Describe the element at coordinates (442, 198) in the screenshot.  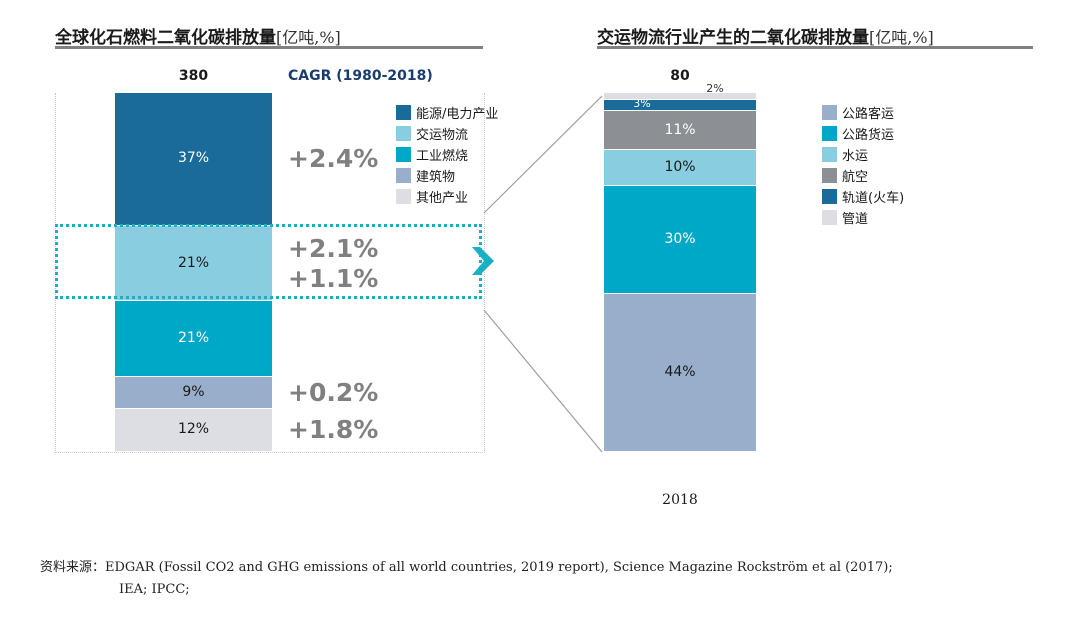
I see `left-legend-label-4: 其他产业` at that location.